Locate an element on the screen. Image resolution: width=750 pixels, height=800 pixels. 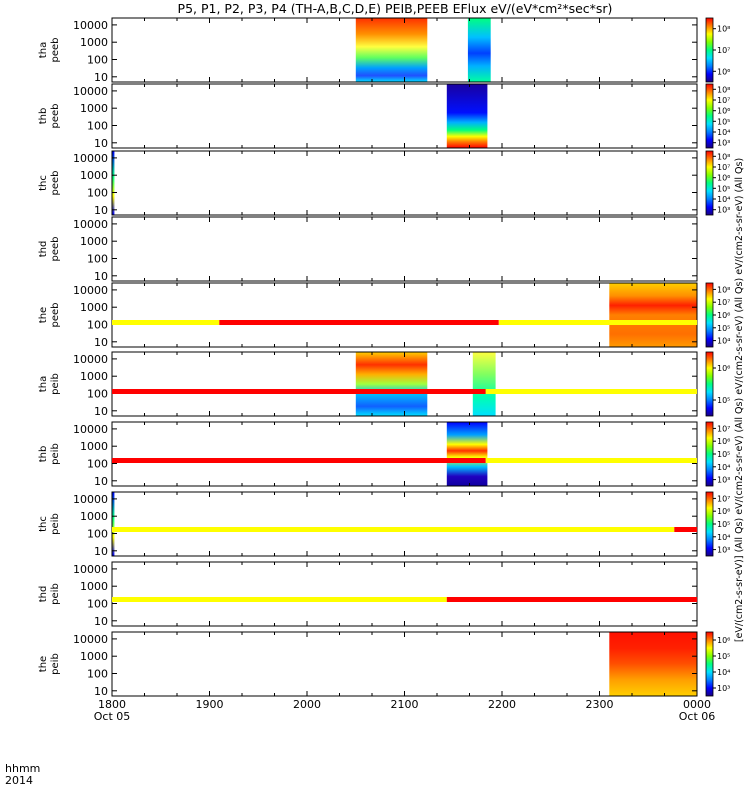
y-label-thc-peib: thcpeib is located at coordinates (49, 524).